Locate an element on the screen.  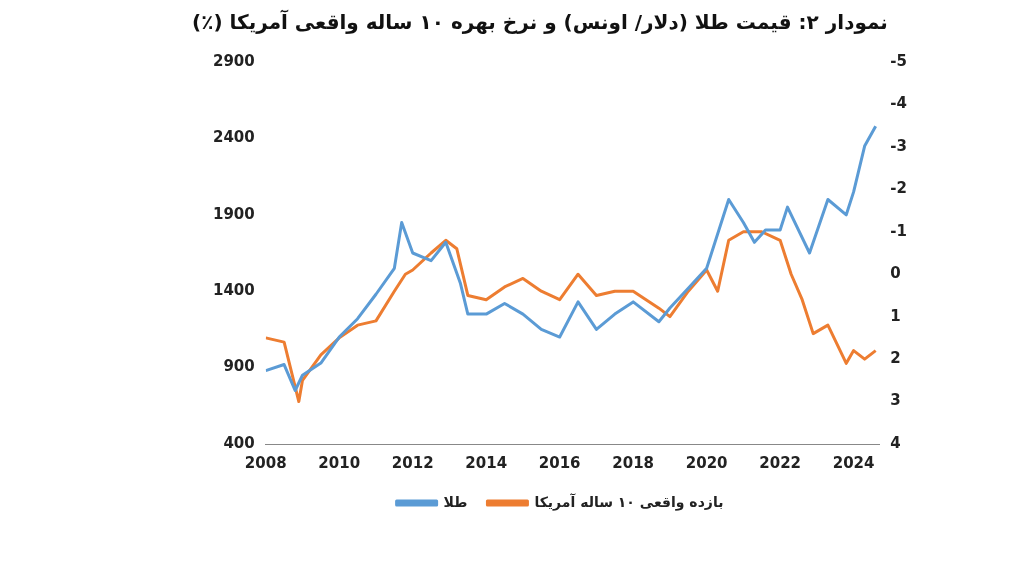
x-tick-label: 2008 is located at coordinates (265, 462).